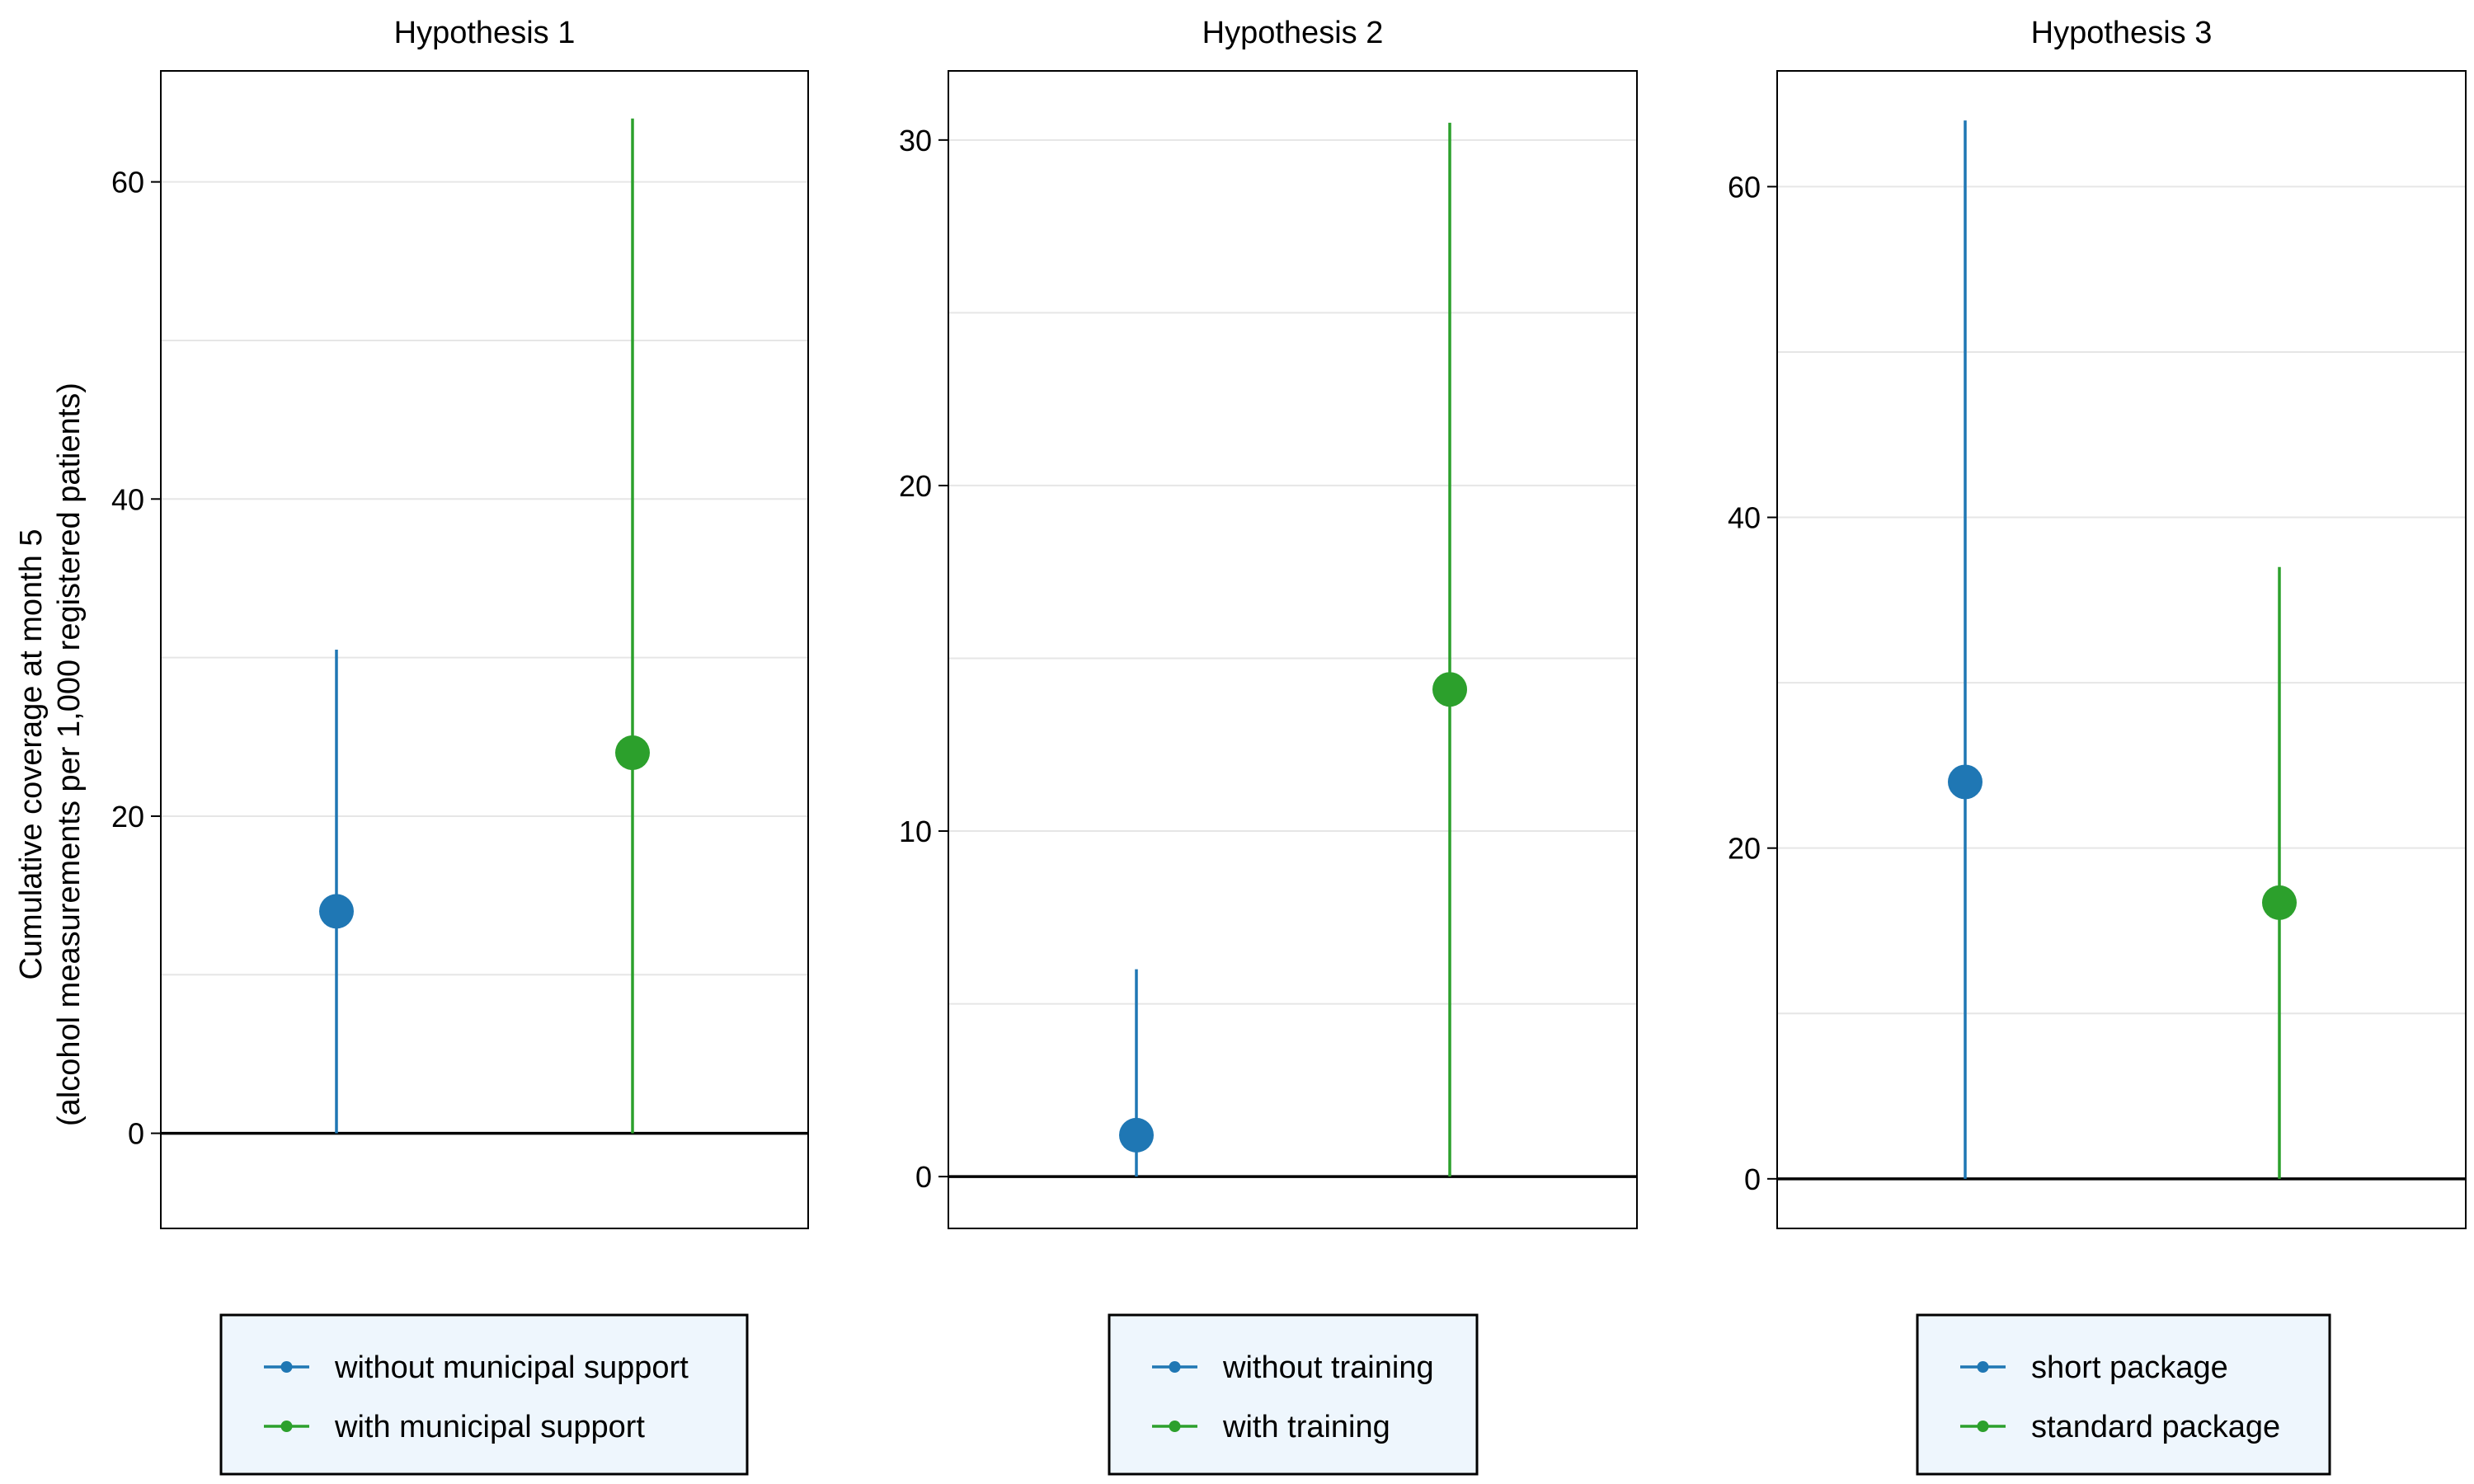  I want to click on legend-label: without training, so click(1328, 1367).